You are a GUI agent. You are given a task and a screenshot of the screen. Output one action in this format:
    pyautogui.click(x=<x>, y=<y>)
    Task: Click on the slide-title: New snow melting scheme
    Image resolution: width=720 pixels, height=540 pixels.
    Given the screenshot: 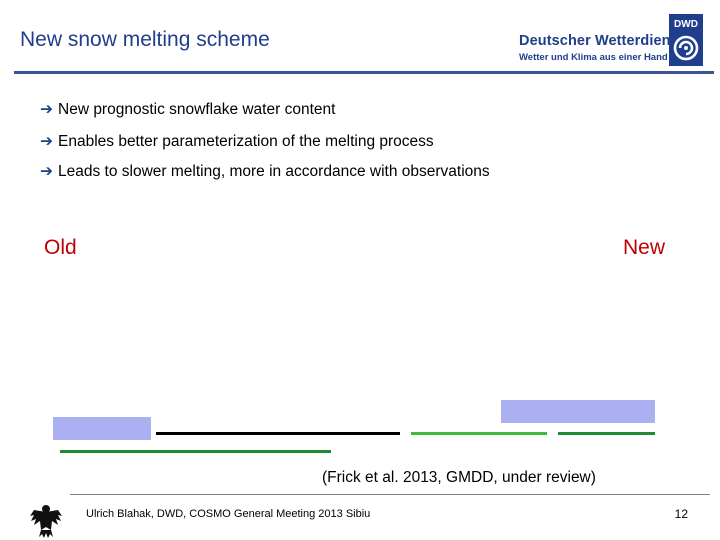 What is the action you would take?
    pyautogui.click(x=145, y=39)
    